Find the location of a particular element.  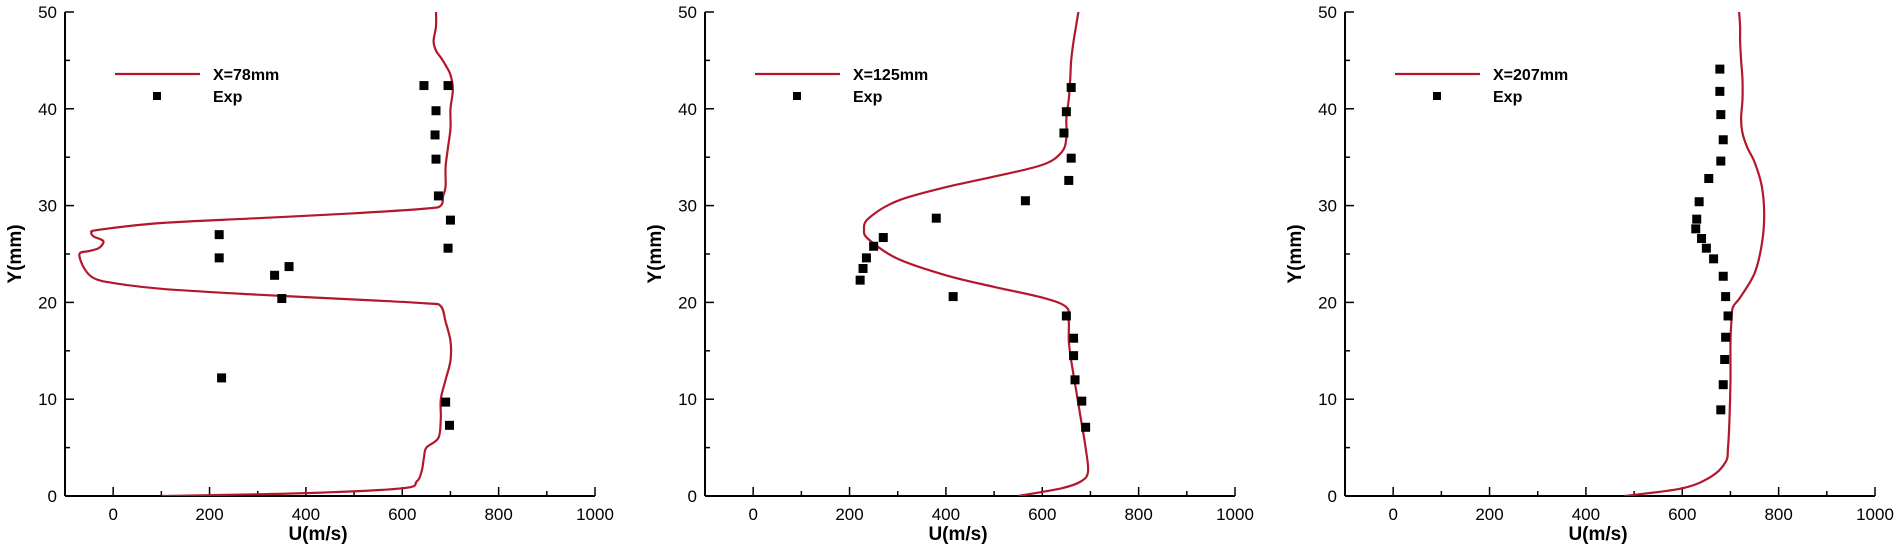

legend-label-line: X=125mm is located at coordinates (890, 75).